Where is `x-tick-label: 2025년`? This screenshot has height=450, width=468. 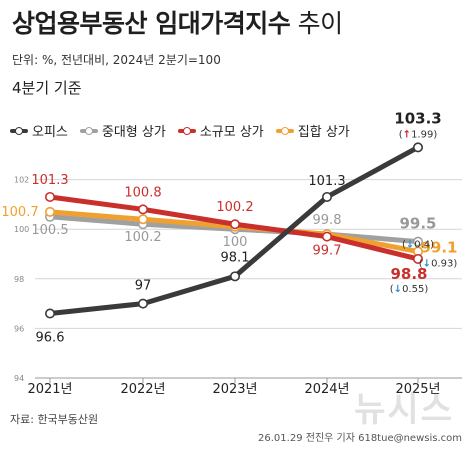 x-tick-label: 2025년 is located at coordinates (417, 389).